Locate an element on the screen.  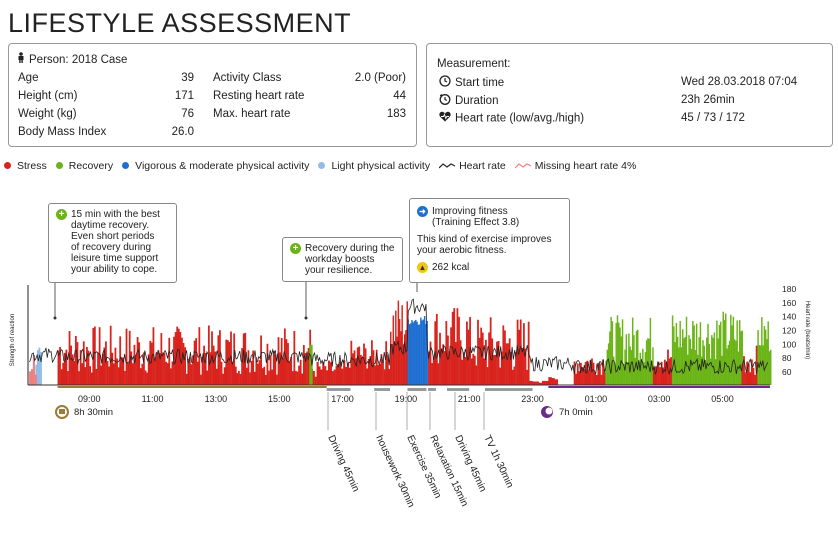
callout-line: leisure time support is located at coordinates (115, 258).